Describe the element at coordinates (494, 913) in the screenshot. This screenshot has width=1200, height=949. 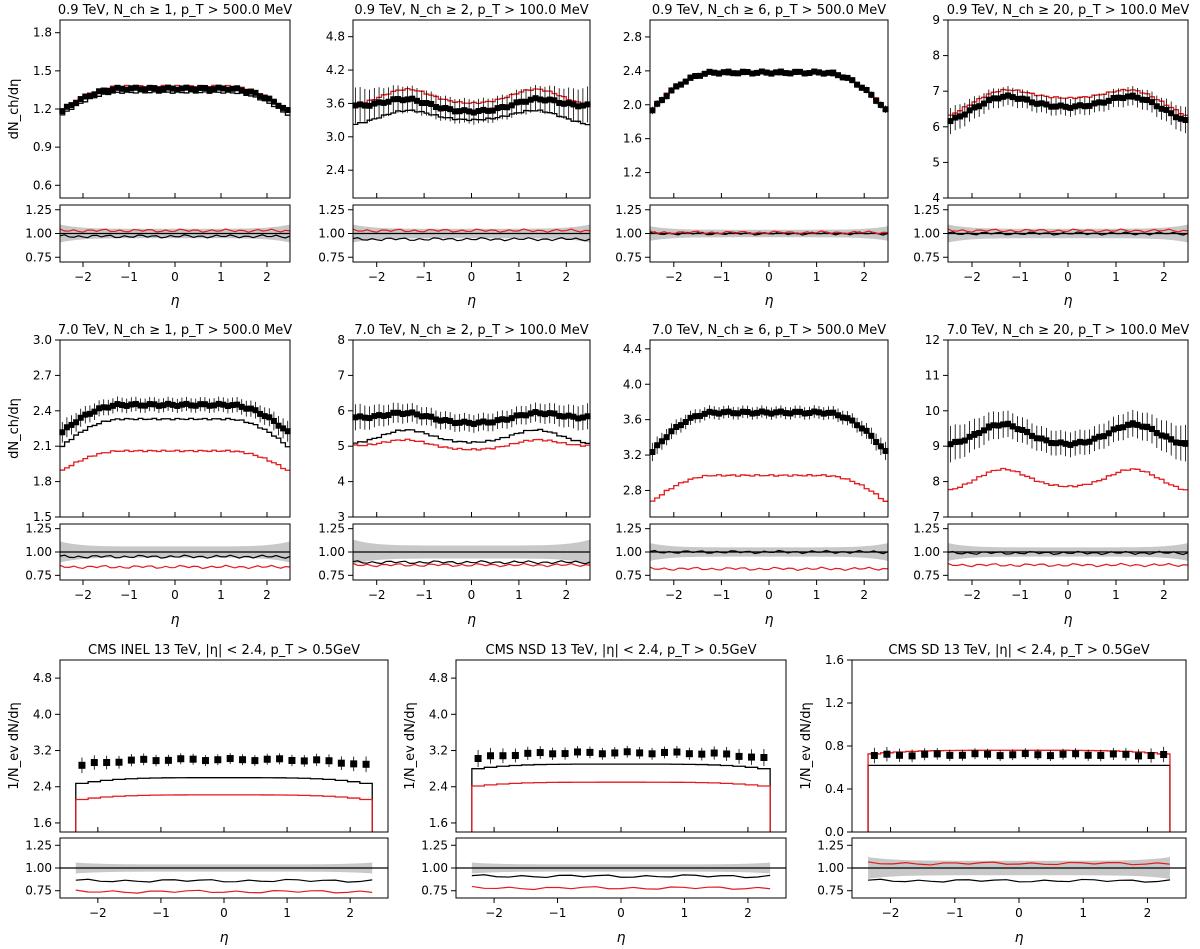
I see `x-tick-label: −2` at that location.